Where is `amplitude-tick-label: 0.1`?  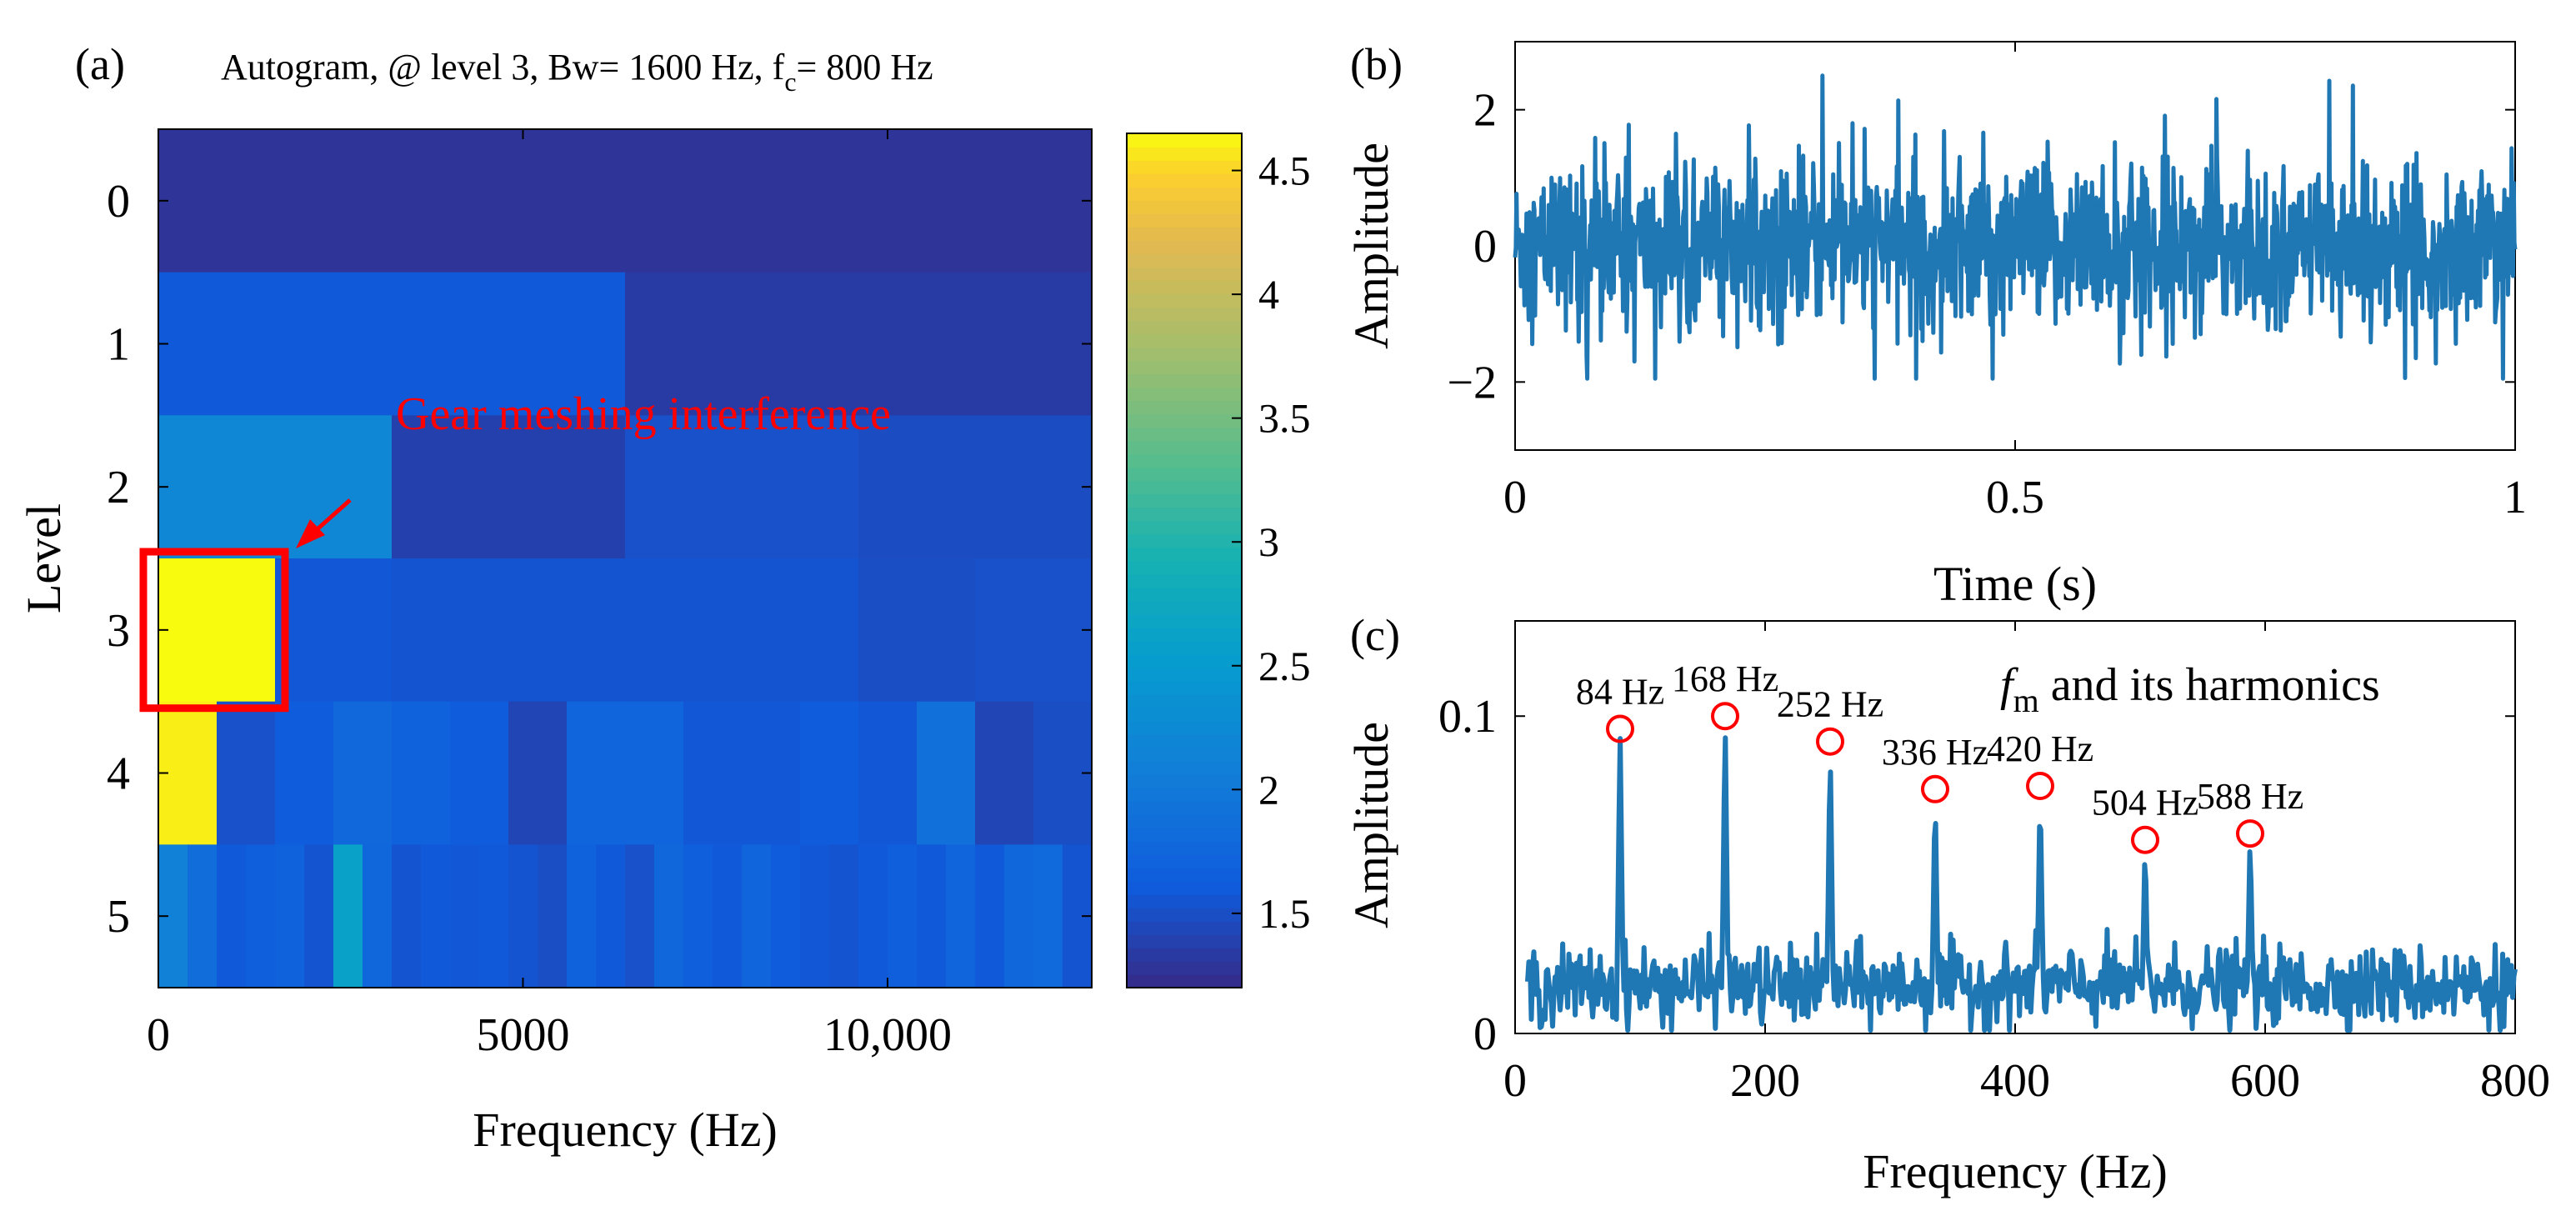 amplitude-tick-label: 0.1 is located at coordinates (1468, 717).